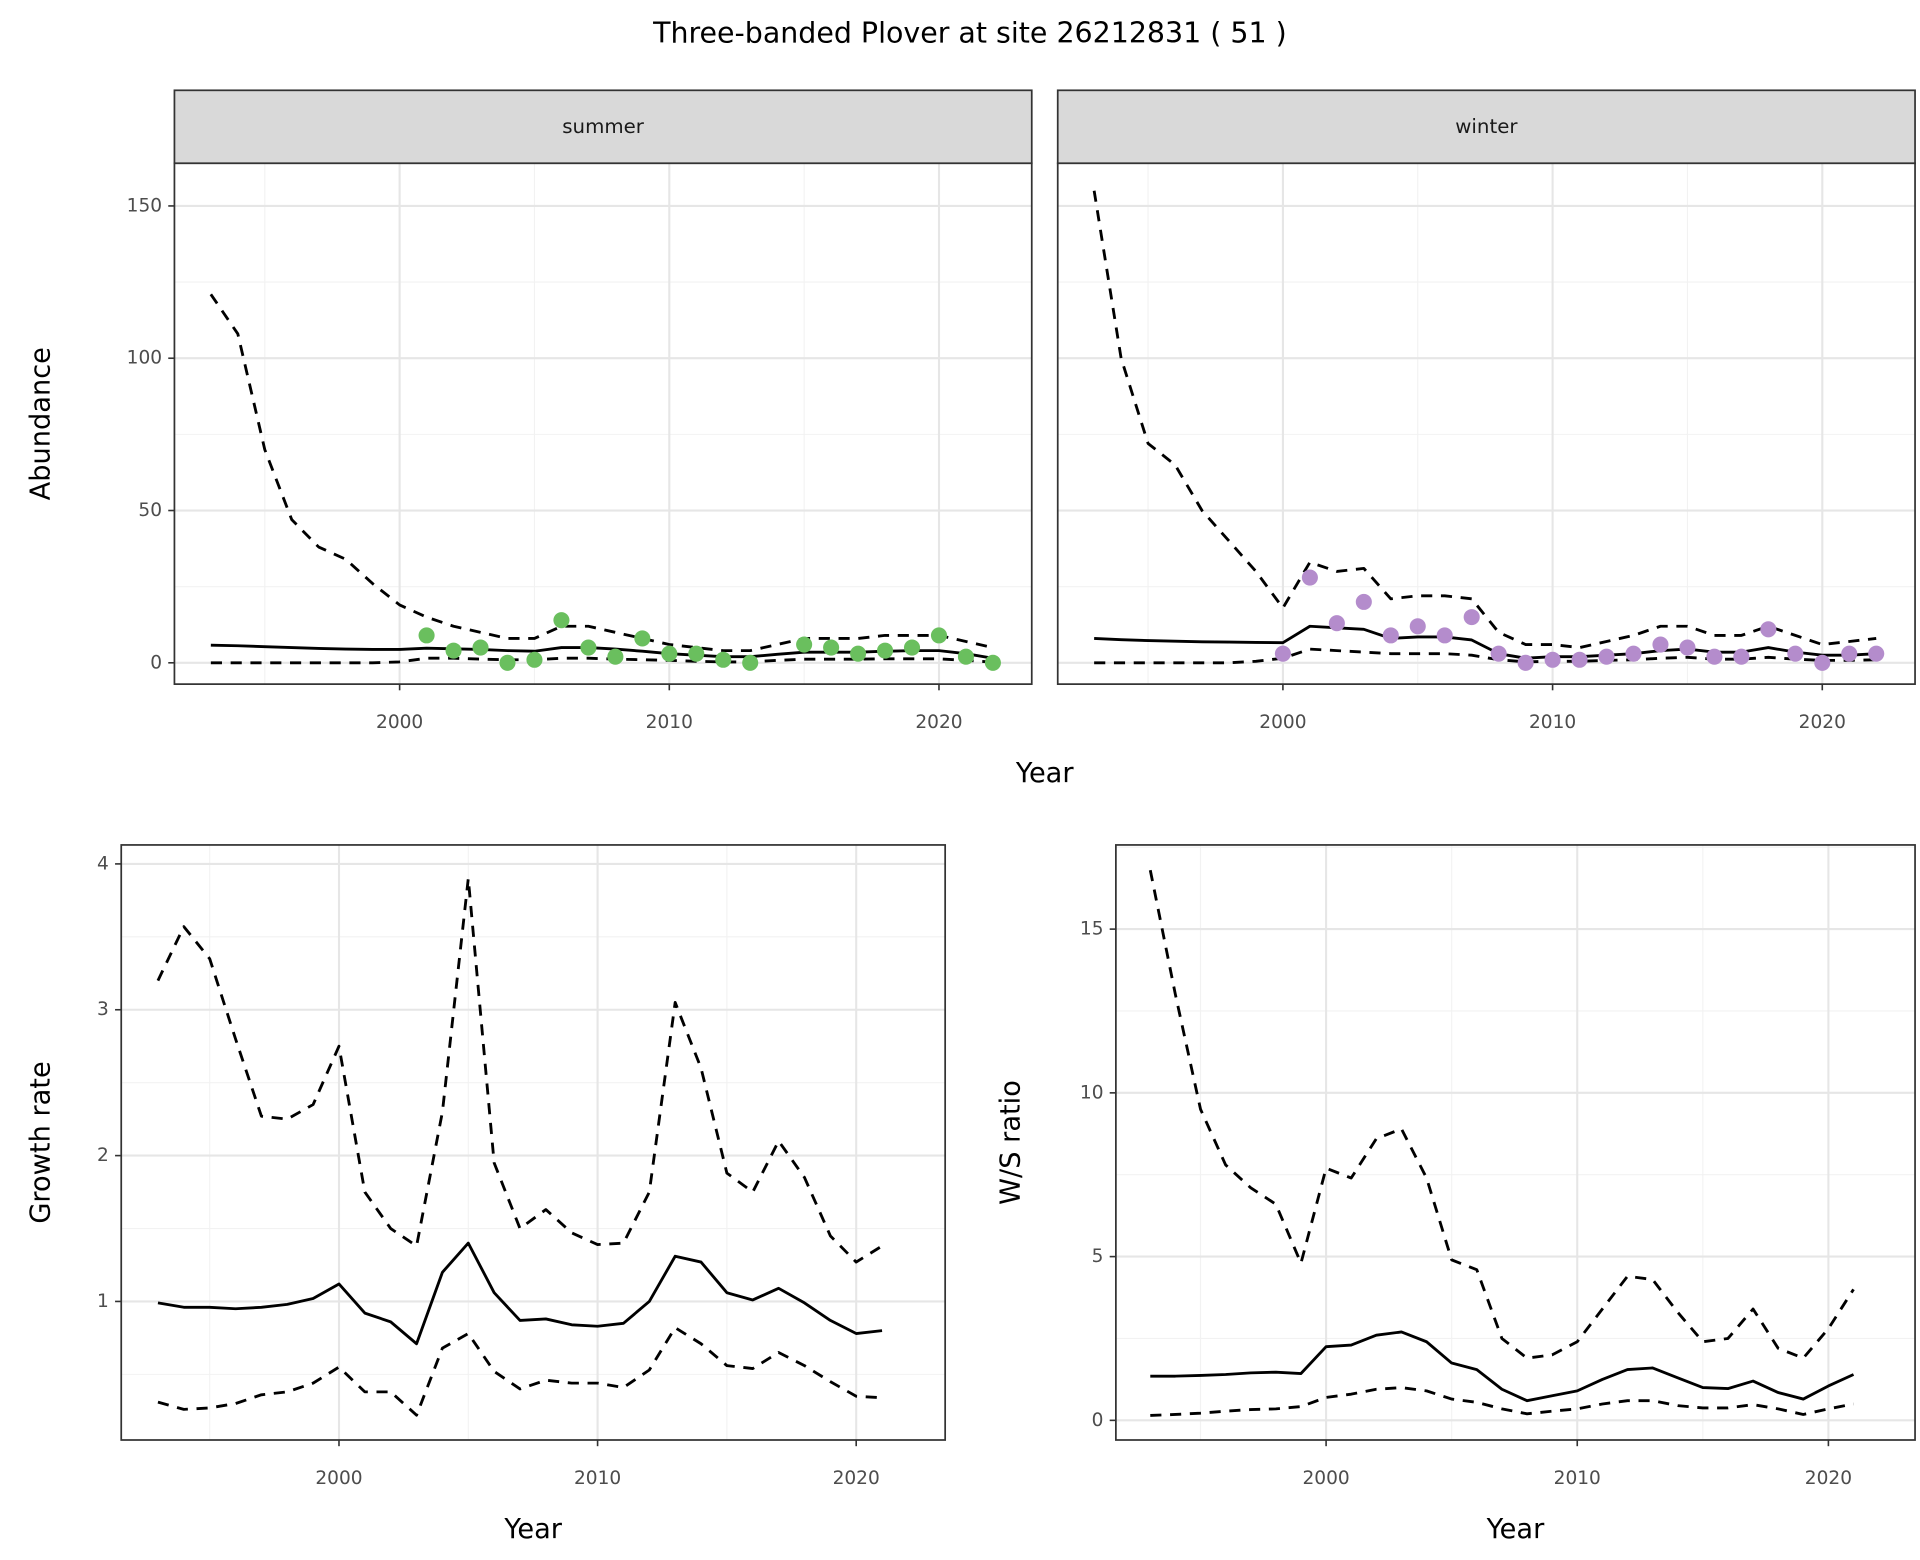 Image resolution: width=1920 pixels, height=1560 pixels. I want to click on y-tick-label: 5, so click(1098, 1256).